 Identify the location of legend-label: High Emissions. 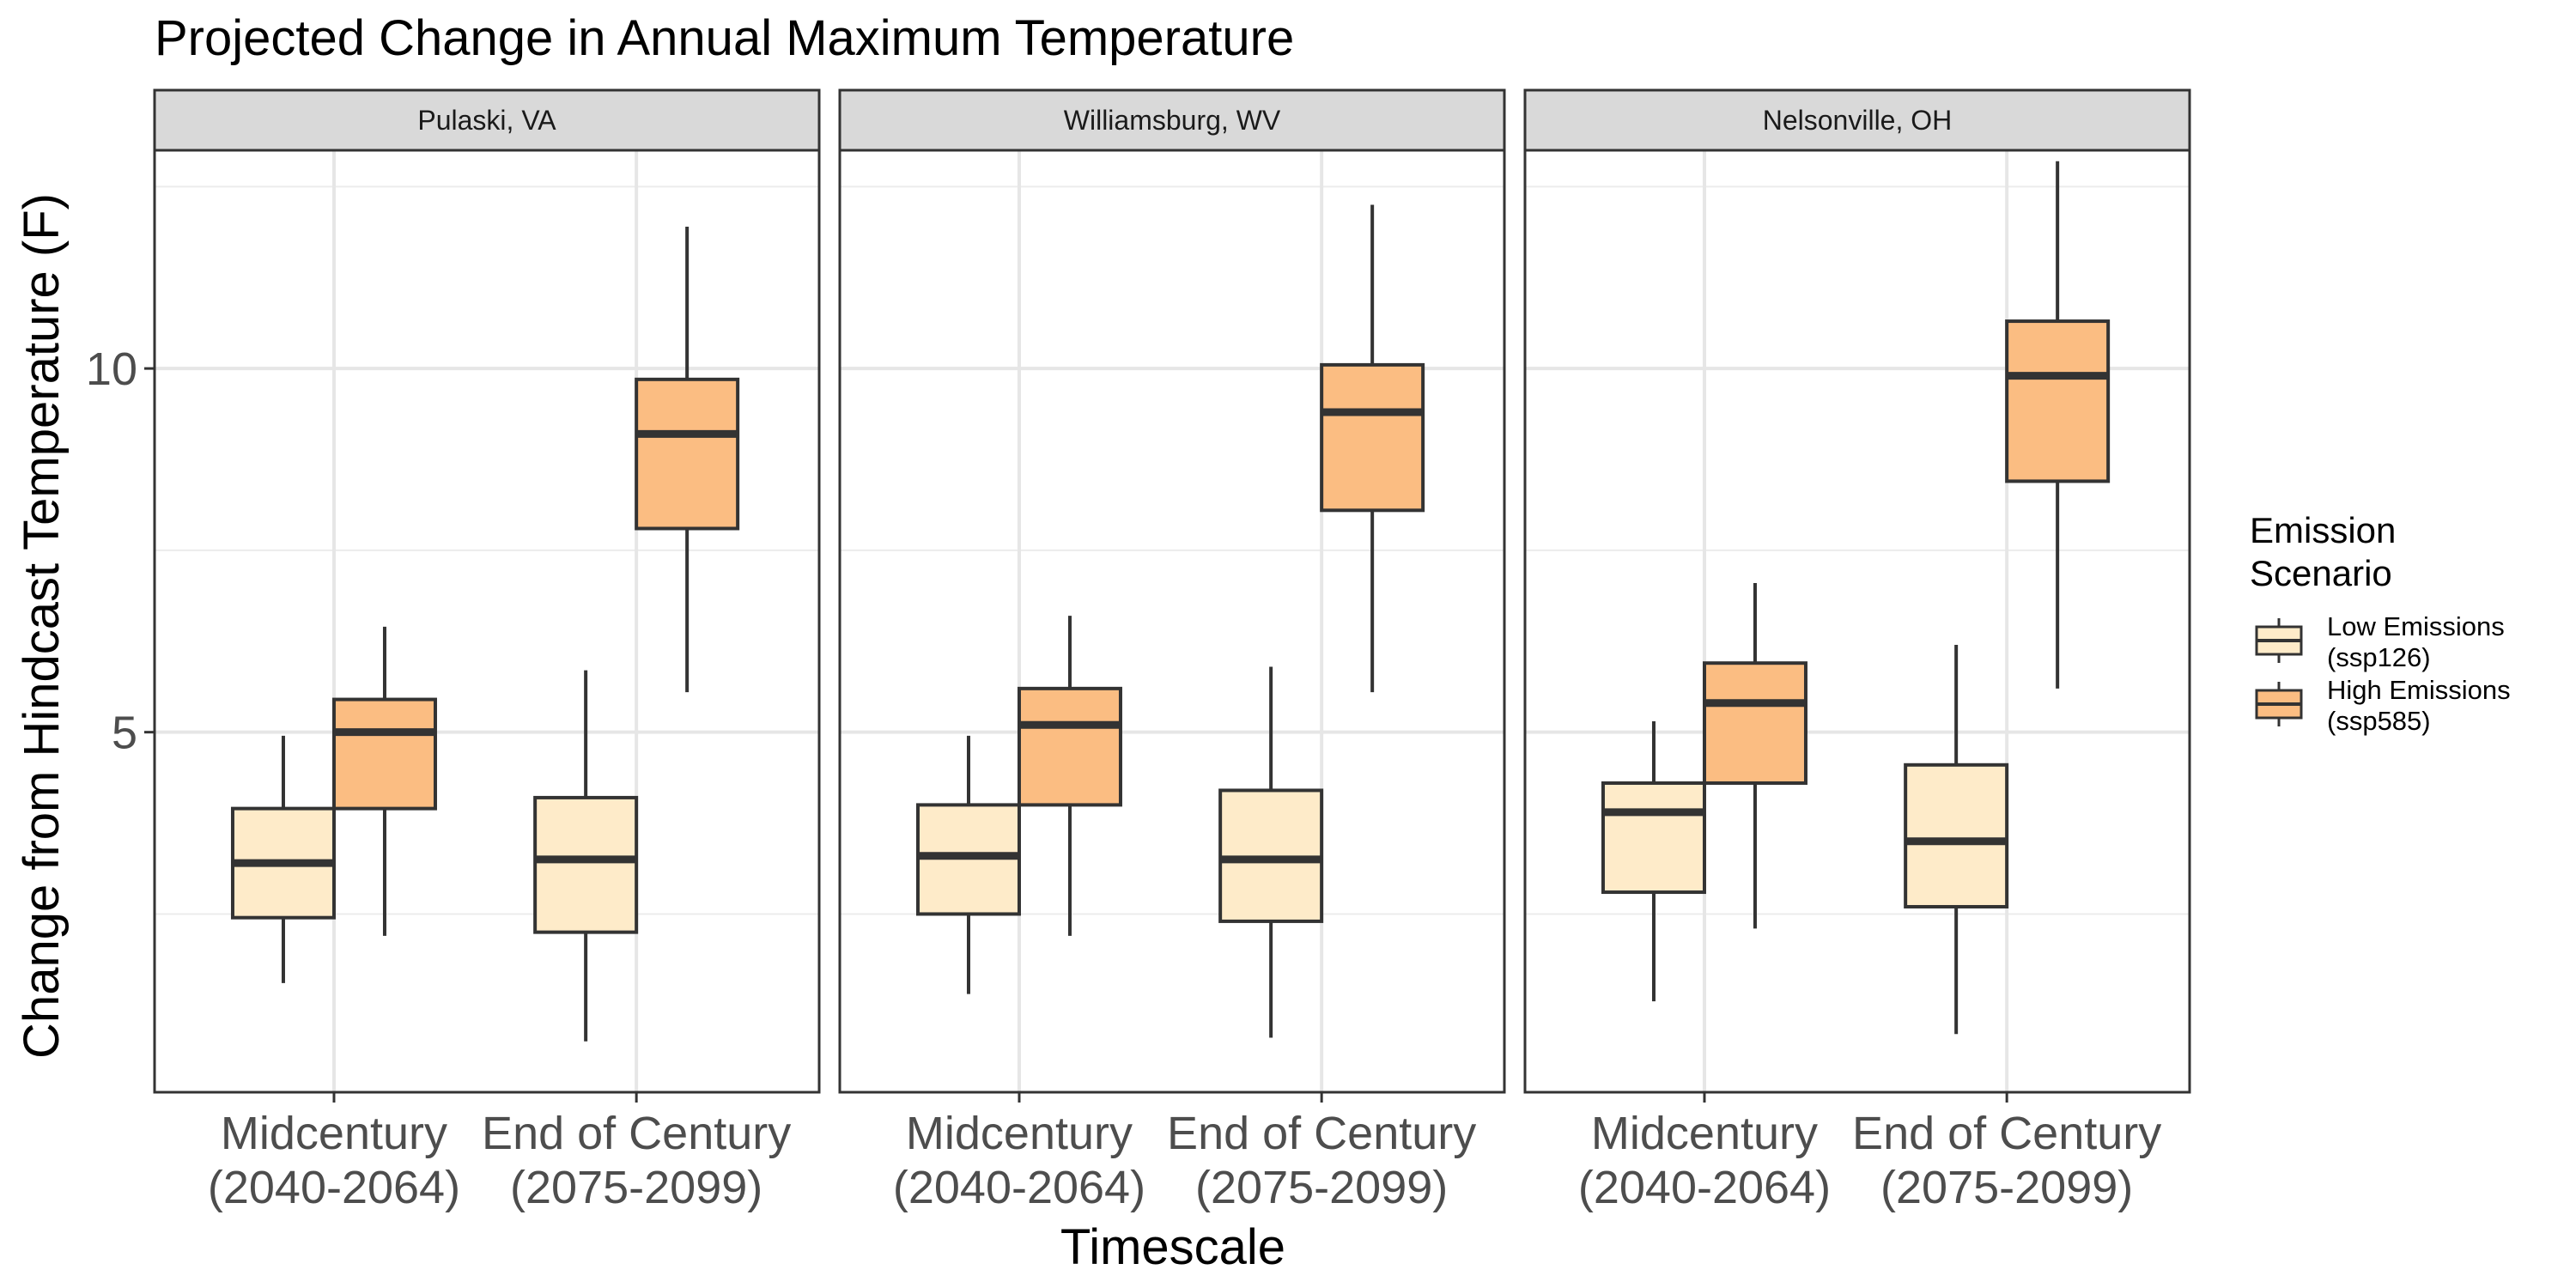
(2419, 690).